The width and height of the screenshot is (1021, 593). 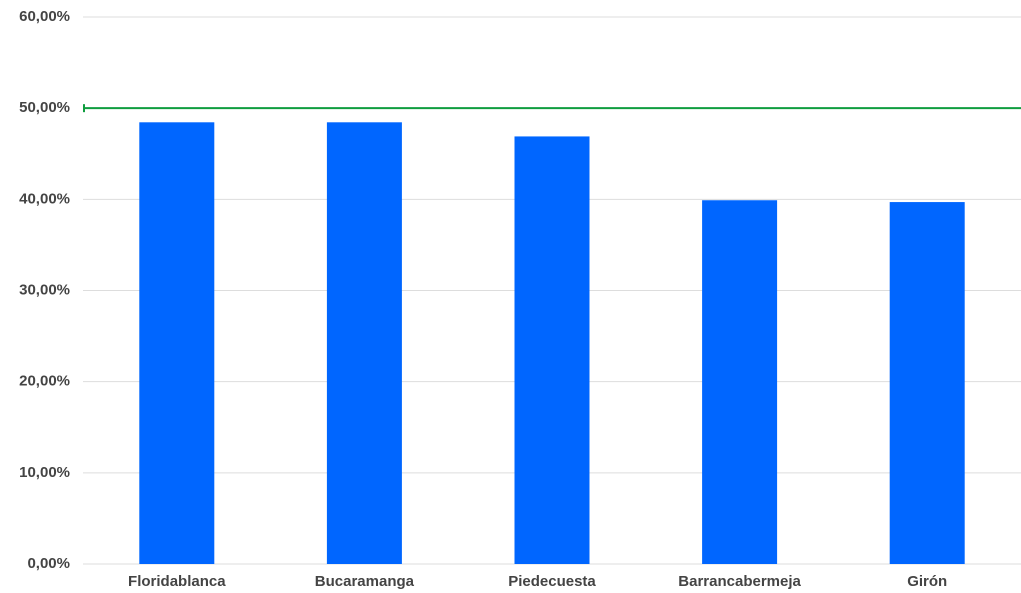 I want to click on y-tick-label: 60,00%, so click(x=44, y=16).